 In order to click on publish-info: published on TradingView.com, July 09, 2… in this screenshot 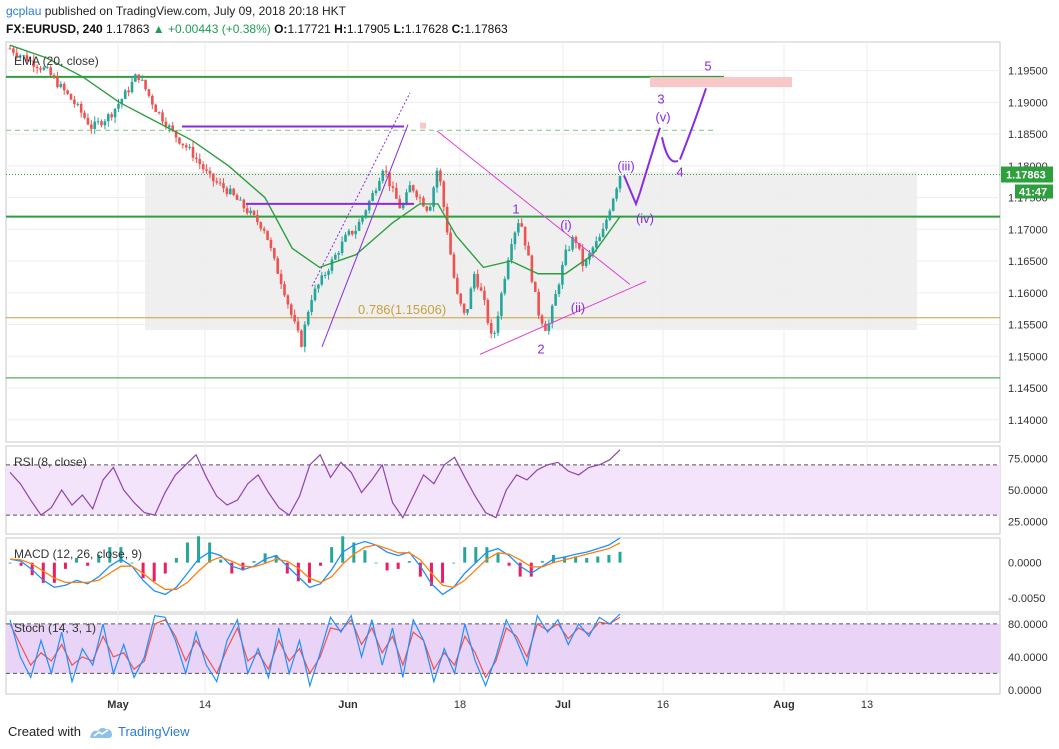, I will do `click(194, 11)`.